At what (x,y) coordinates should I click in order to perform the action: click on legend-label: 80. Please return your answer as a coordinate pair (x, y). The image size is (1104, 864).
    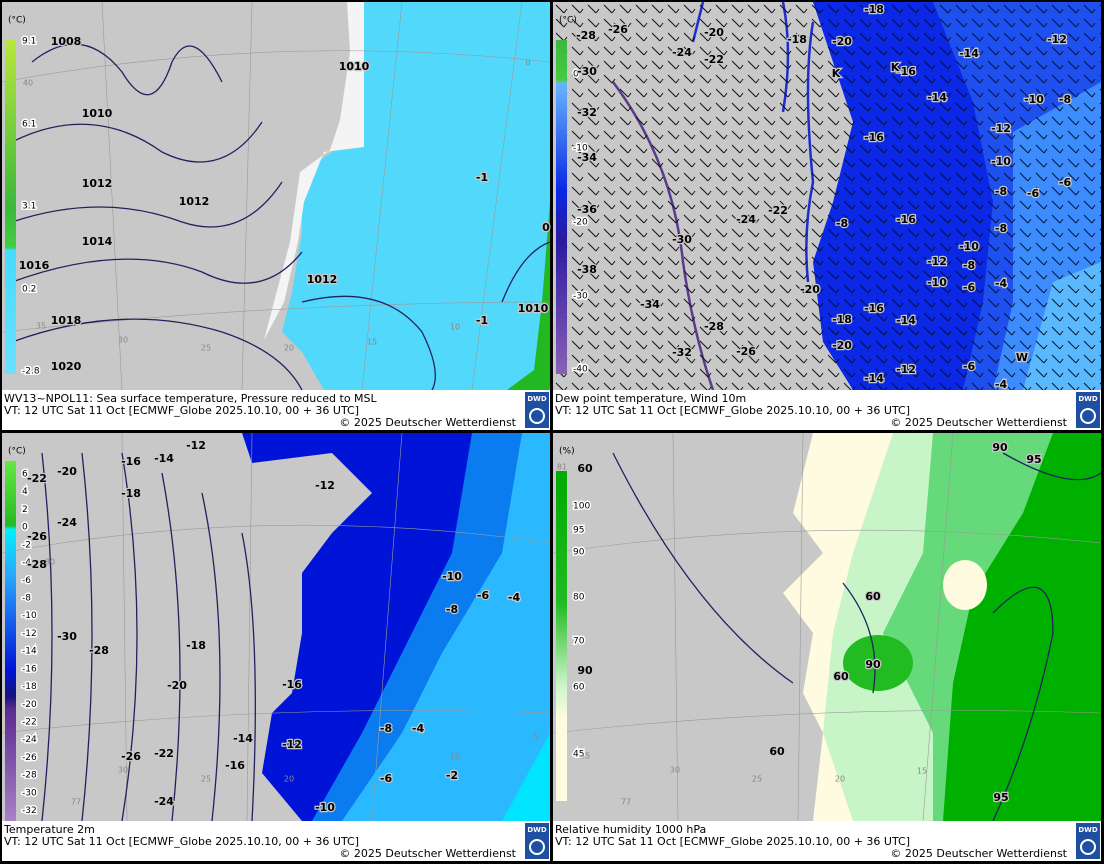
    Looking at the image, I should click on (579, 598).